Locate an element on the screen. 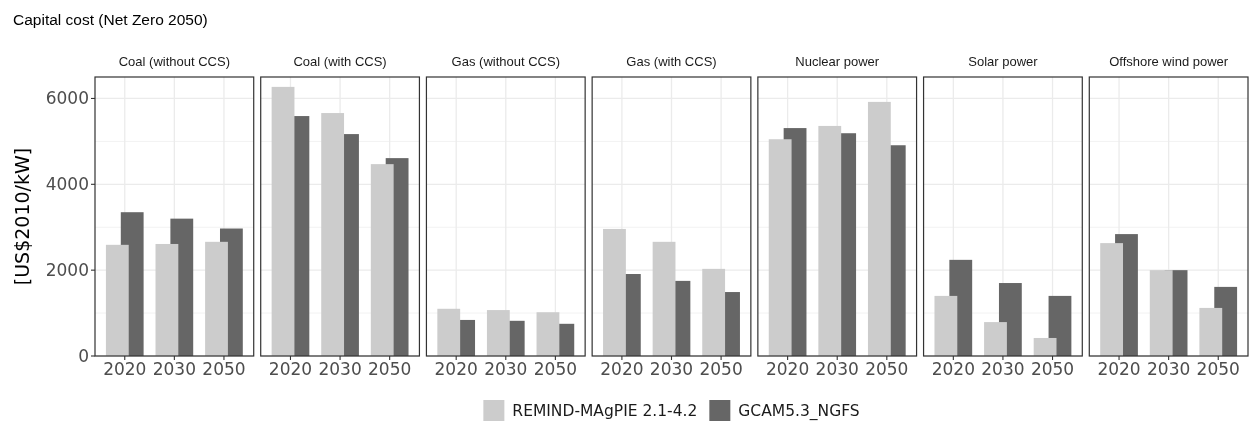 The height and width of the screenshot is (423, 1250). chart-title: Capital cost (Net Zero 2050) is located at coordinates (110, 19).